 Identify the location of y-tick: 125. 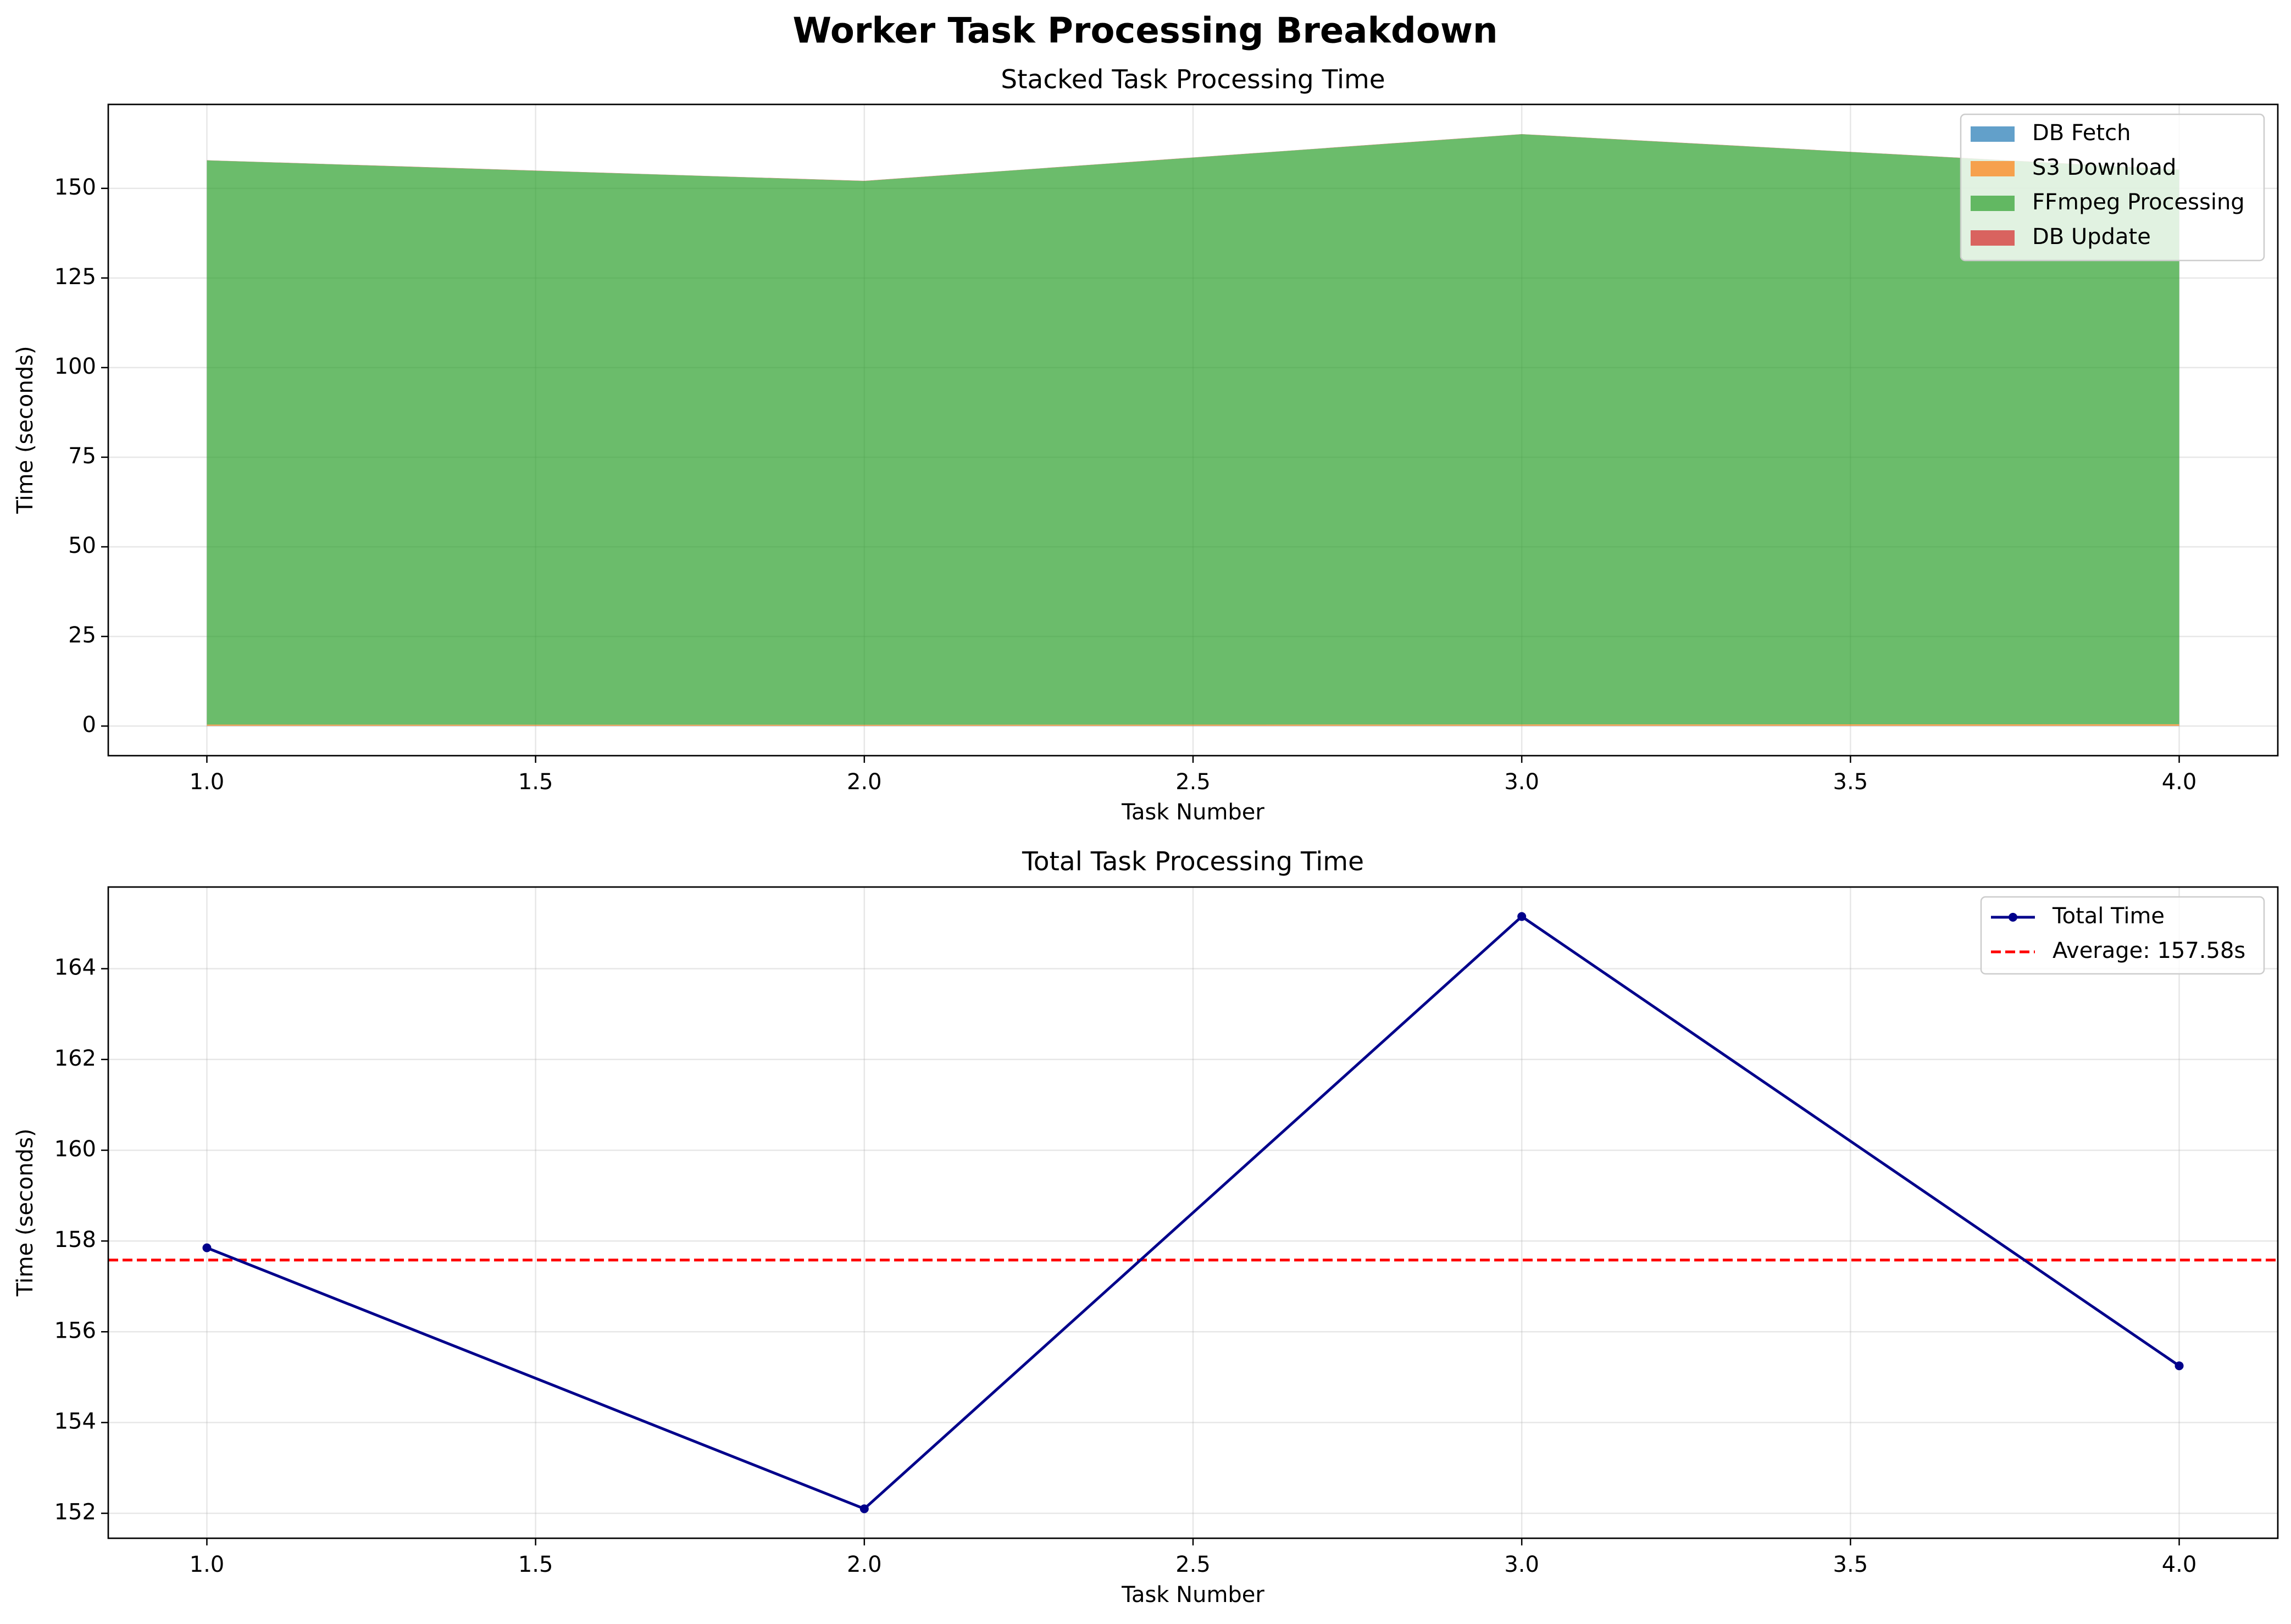
(81, 277).